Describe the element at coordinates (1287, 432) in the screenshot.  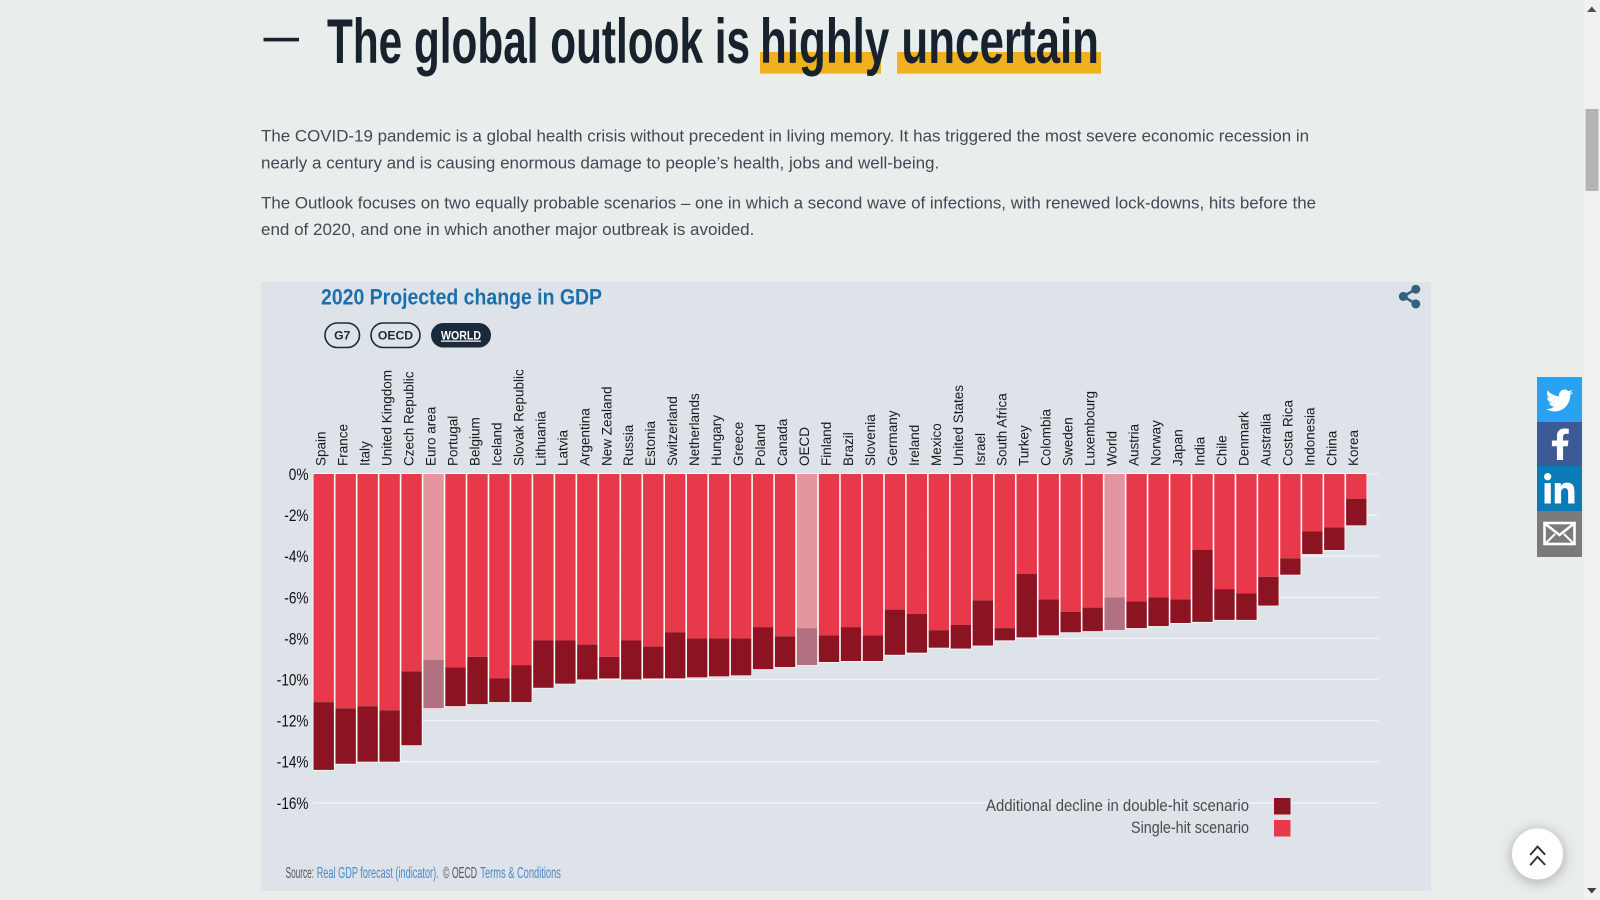
I see `svg-text: Costa Rica` at that location.